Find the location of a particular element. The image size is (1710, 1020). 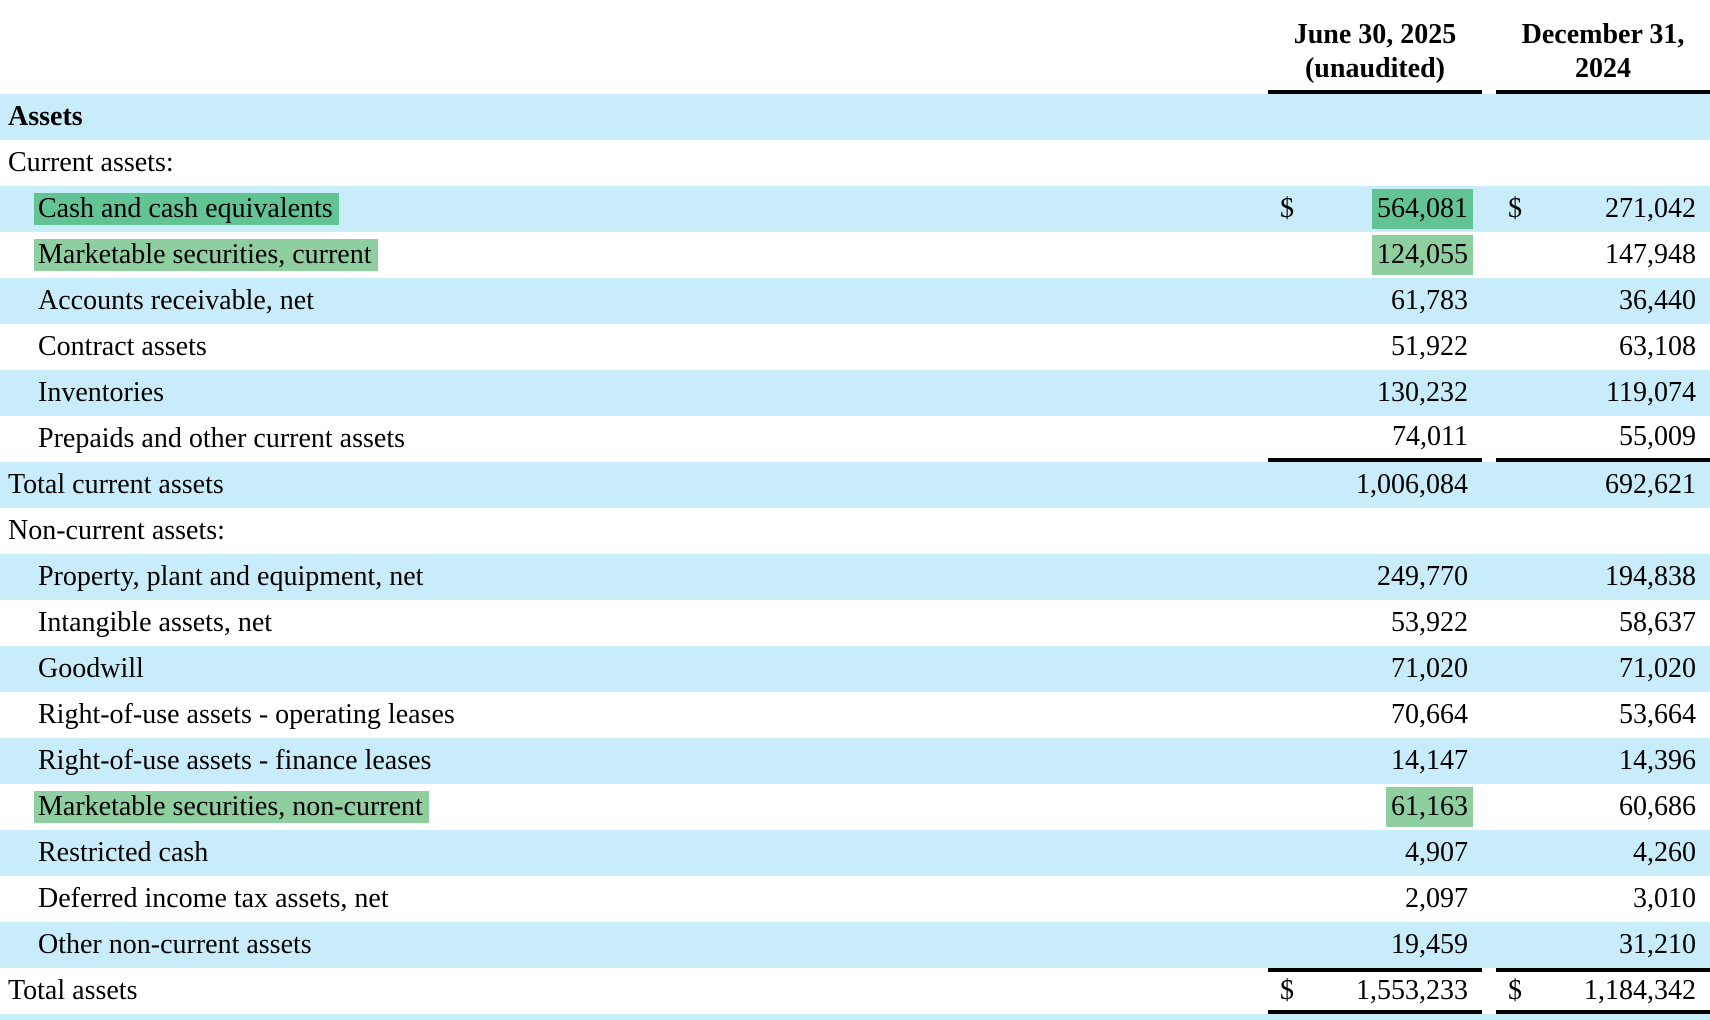

value-cell: 70,664 is located at coordinates (1375, 715).